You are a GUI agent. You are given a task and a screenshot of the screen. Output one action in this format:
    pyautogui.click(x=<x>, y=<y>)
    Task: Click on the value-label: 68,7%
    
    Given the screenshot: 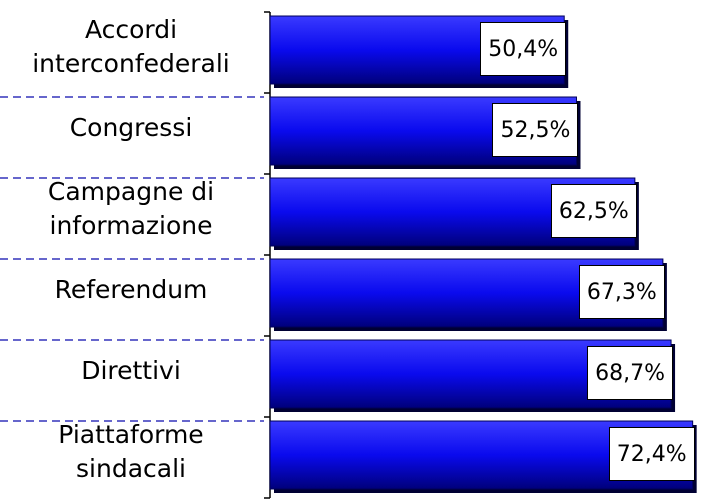 What is the action you would take?
    pyautogui.click(x=630, y=373)
    